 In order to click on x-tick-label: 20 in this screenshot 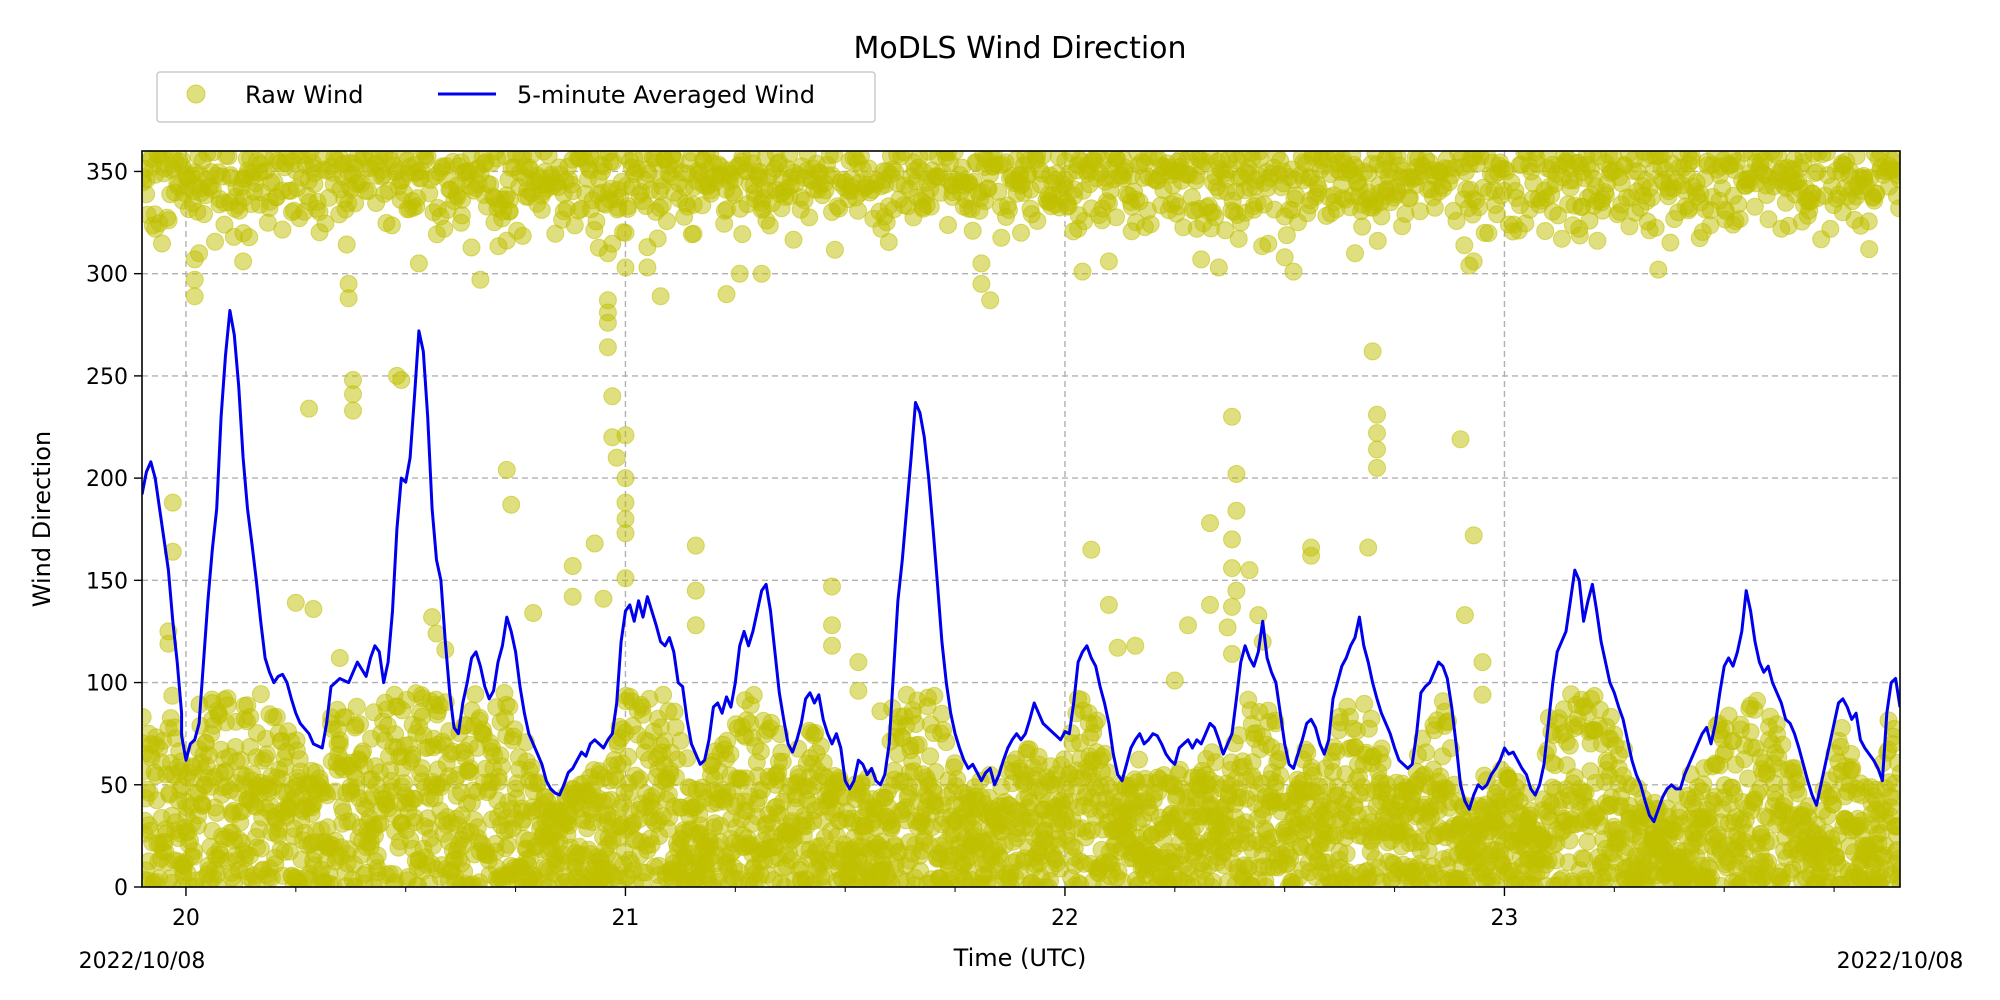, I will do `click(186, 918)`.